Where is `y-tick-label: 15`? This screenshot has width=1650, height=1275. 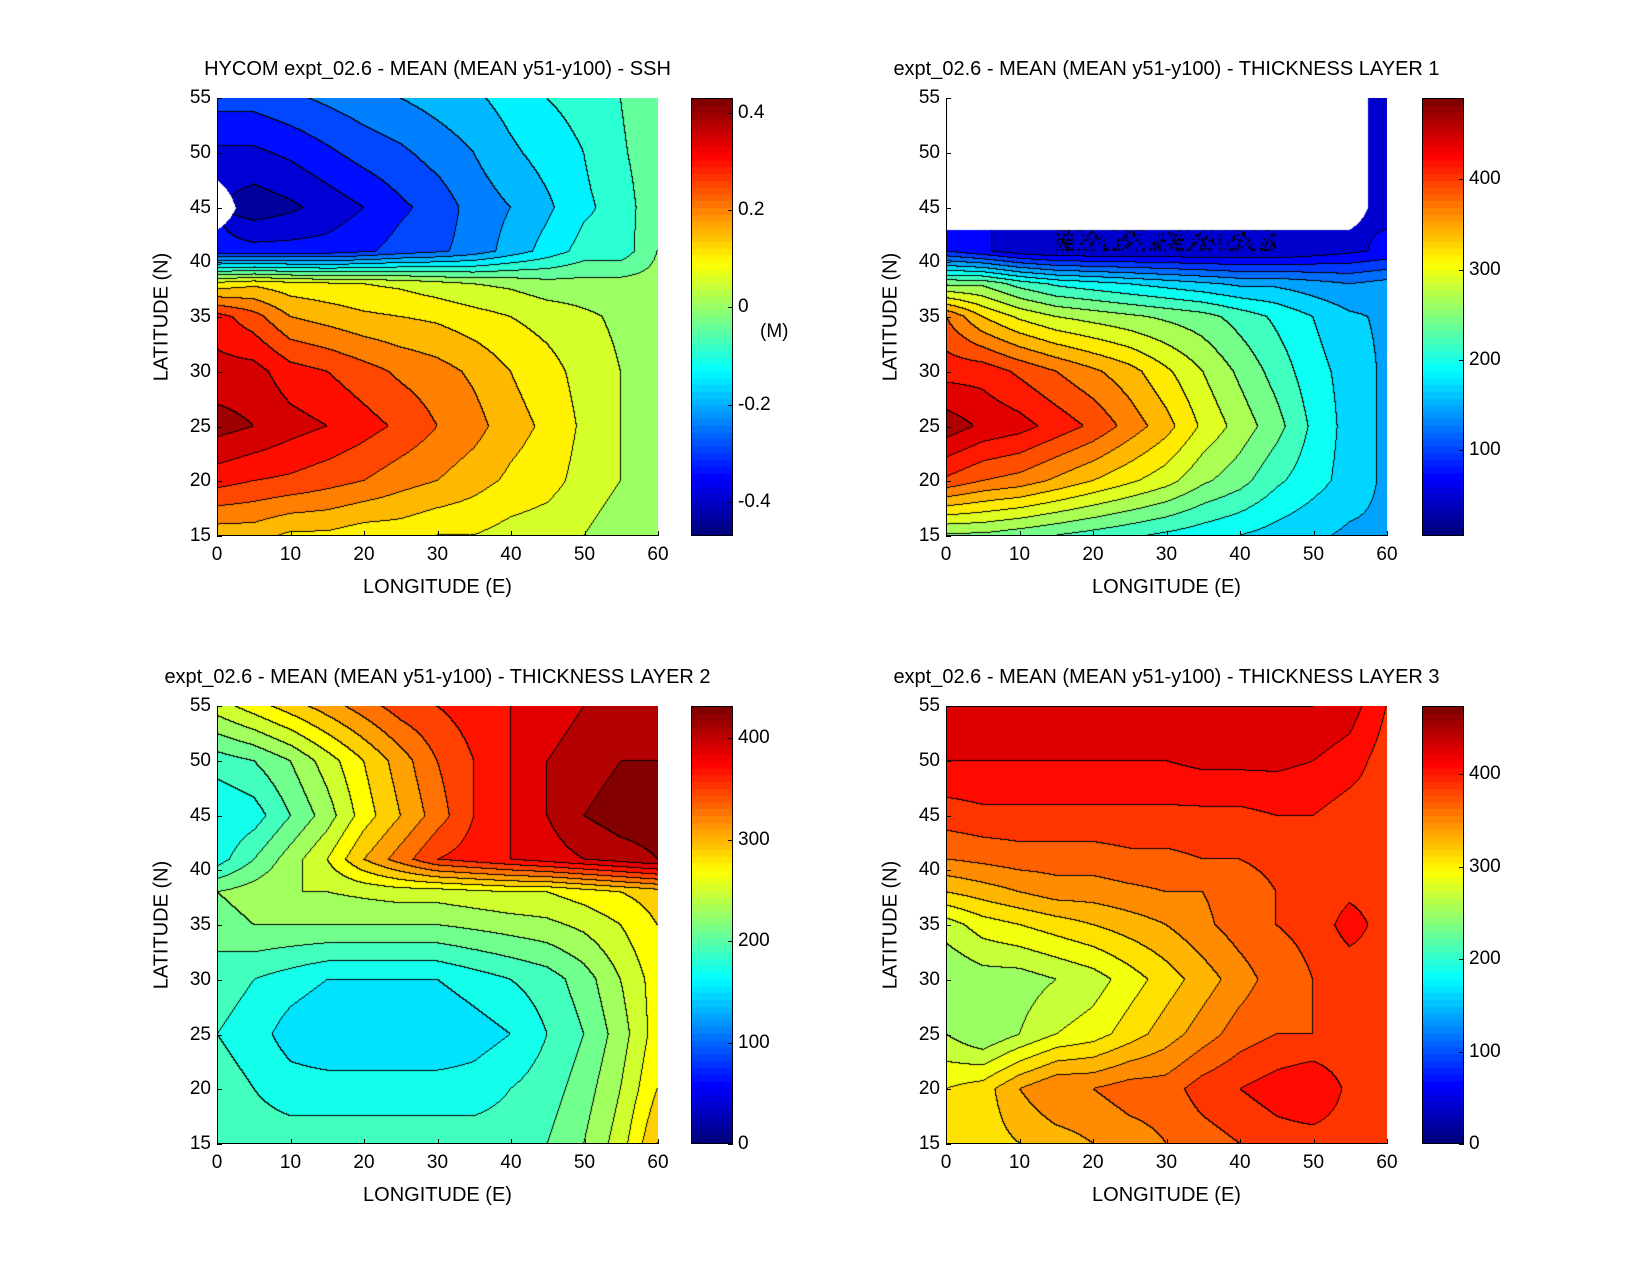 y-tick-label: 15 is located at coordinates (929, 1143).